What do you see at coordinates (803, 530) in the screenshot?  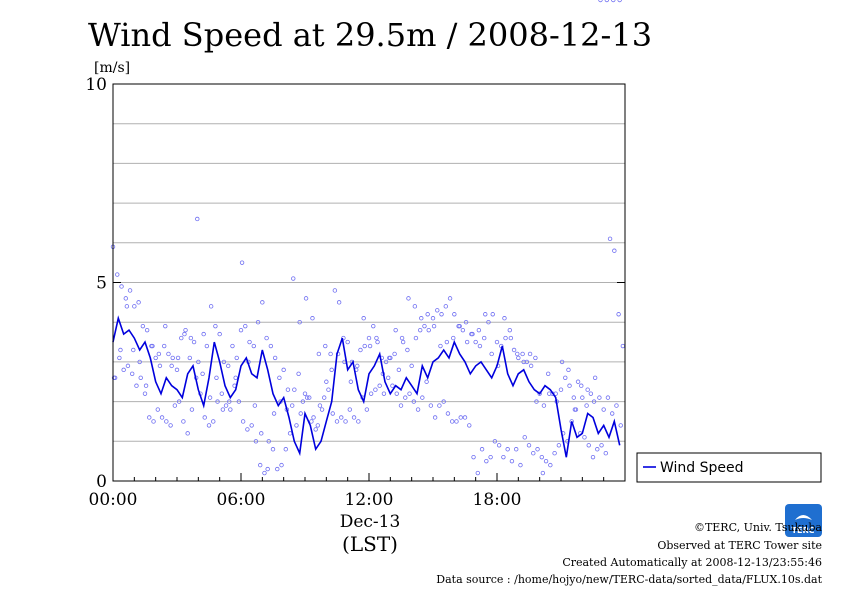 I see `logo-text: TERC` at bounding box center [803, 530].